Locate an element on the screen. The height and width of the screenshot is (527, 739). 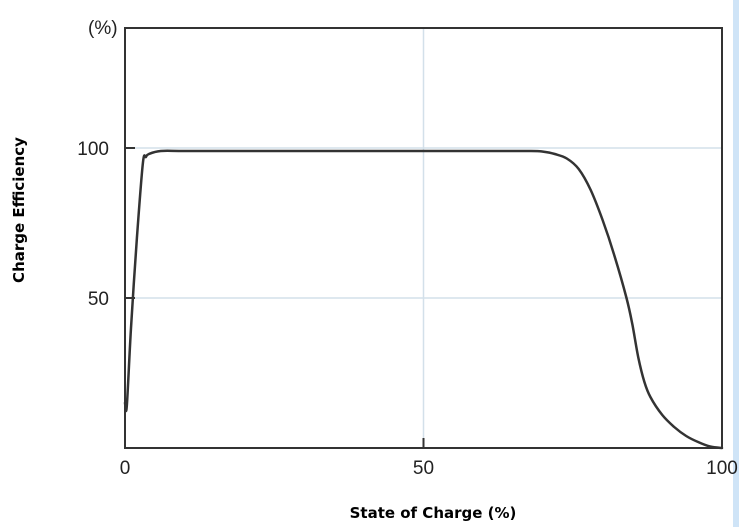
side-bar is located at coordinates (736, 263).